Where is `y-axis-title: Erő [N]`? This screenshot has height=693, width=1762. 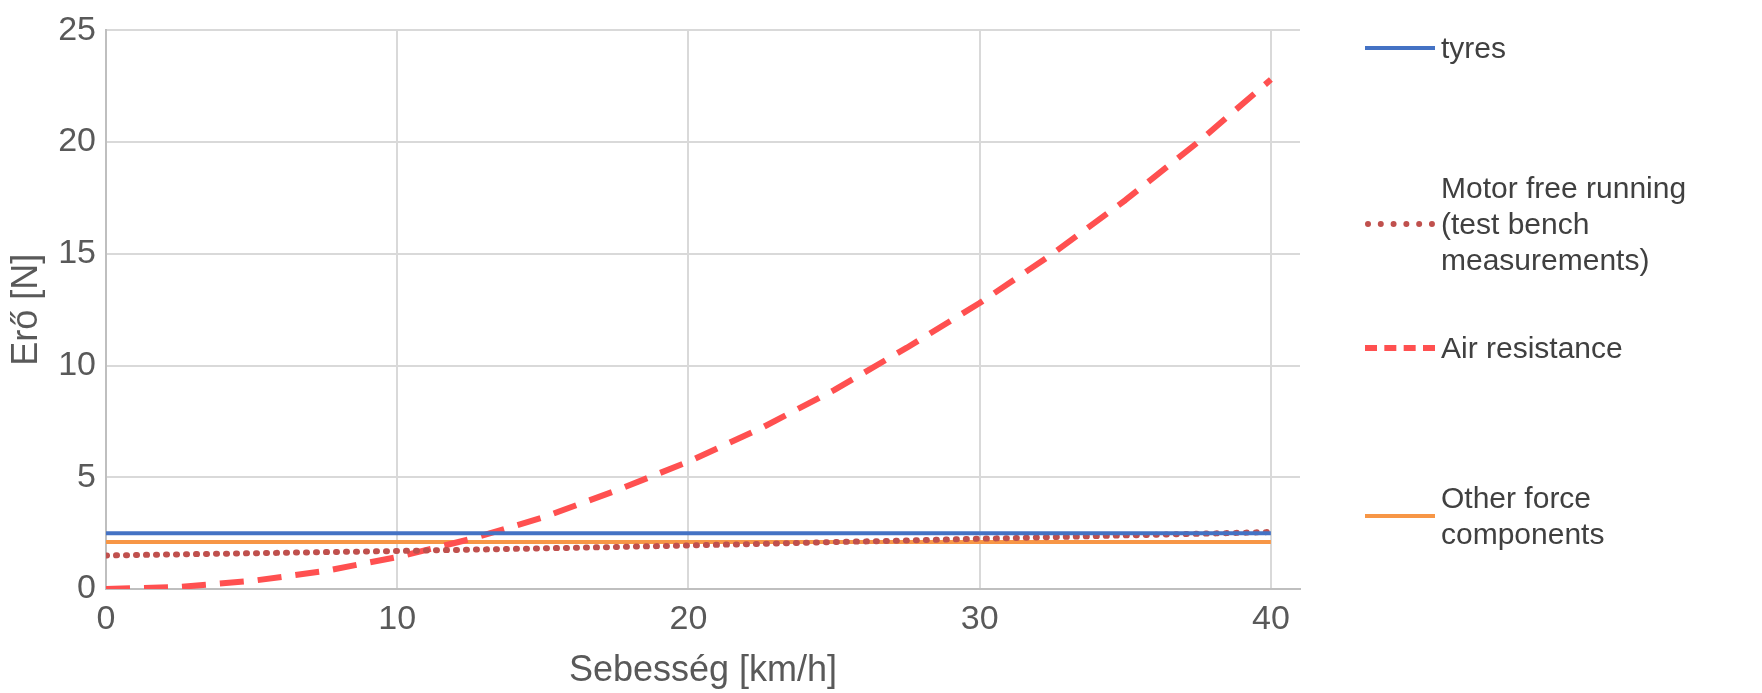
y-axis-title: Erő [N] is located at coordinates (24, 309).